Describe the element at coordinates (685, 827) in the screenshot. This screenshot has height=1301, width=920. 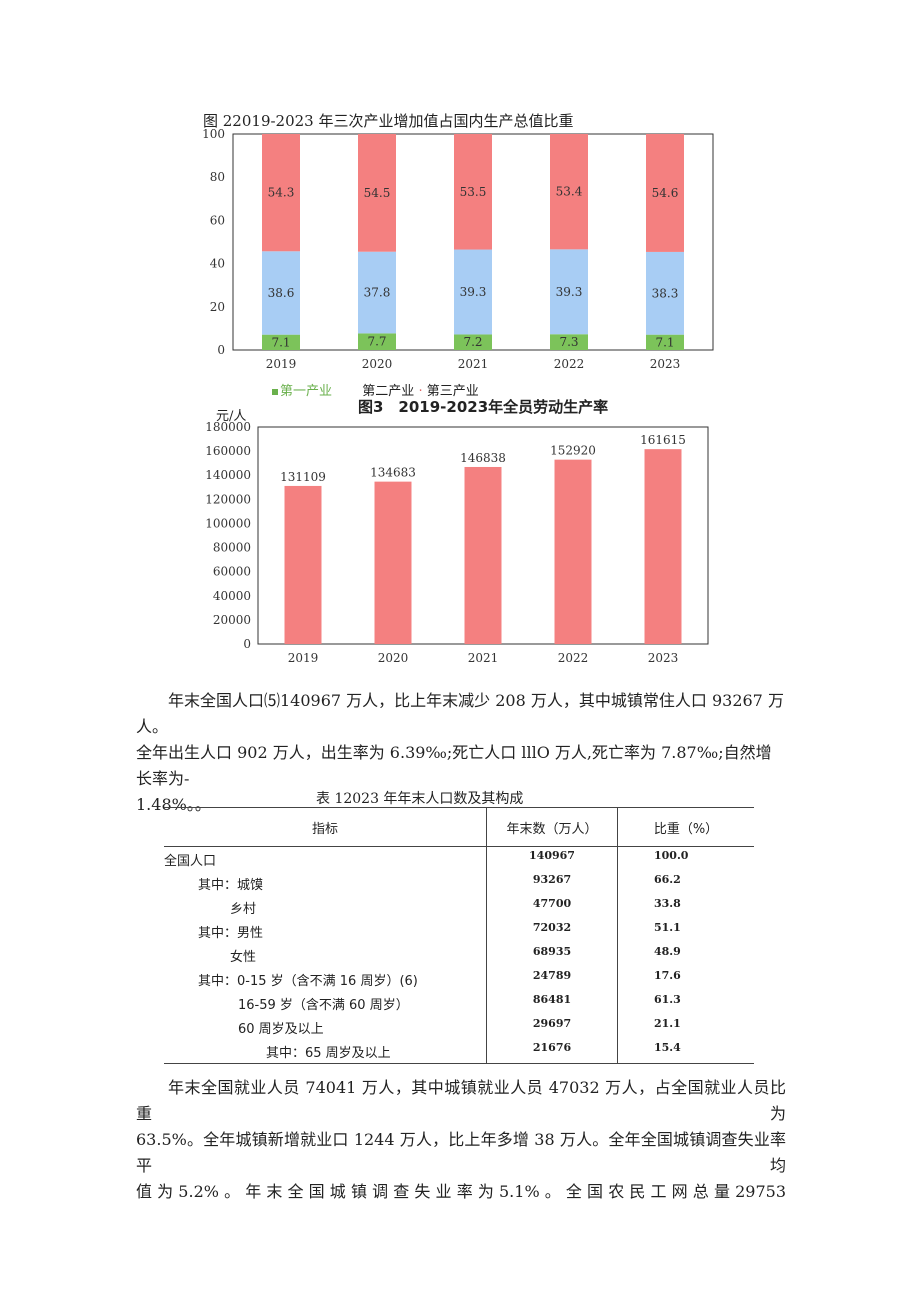
I see `header-share: 比重（%）` at that location.